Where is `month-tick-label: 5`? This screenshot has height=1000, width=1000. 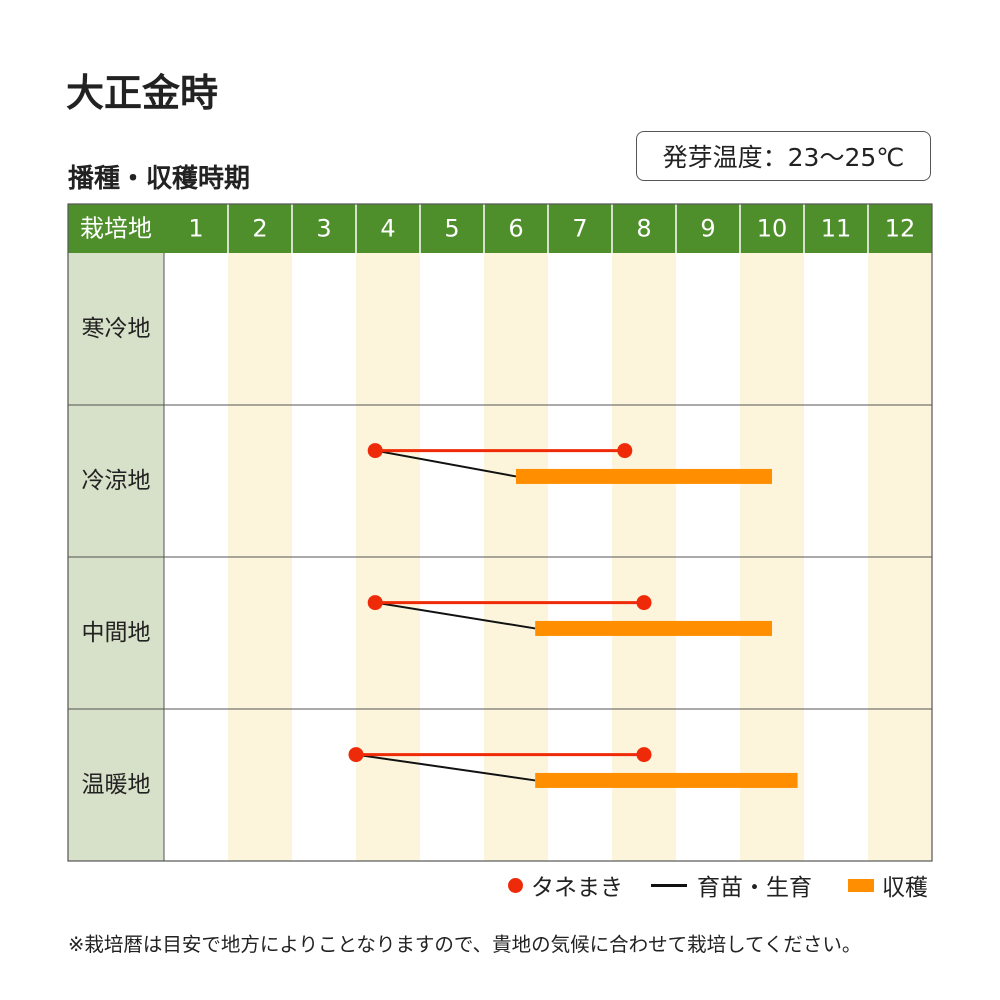
month-tick-label: 5 is located at coordinates (451, 229).